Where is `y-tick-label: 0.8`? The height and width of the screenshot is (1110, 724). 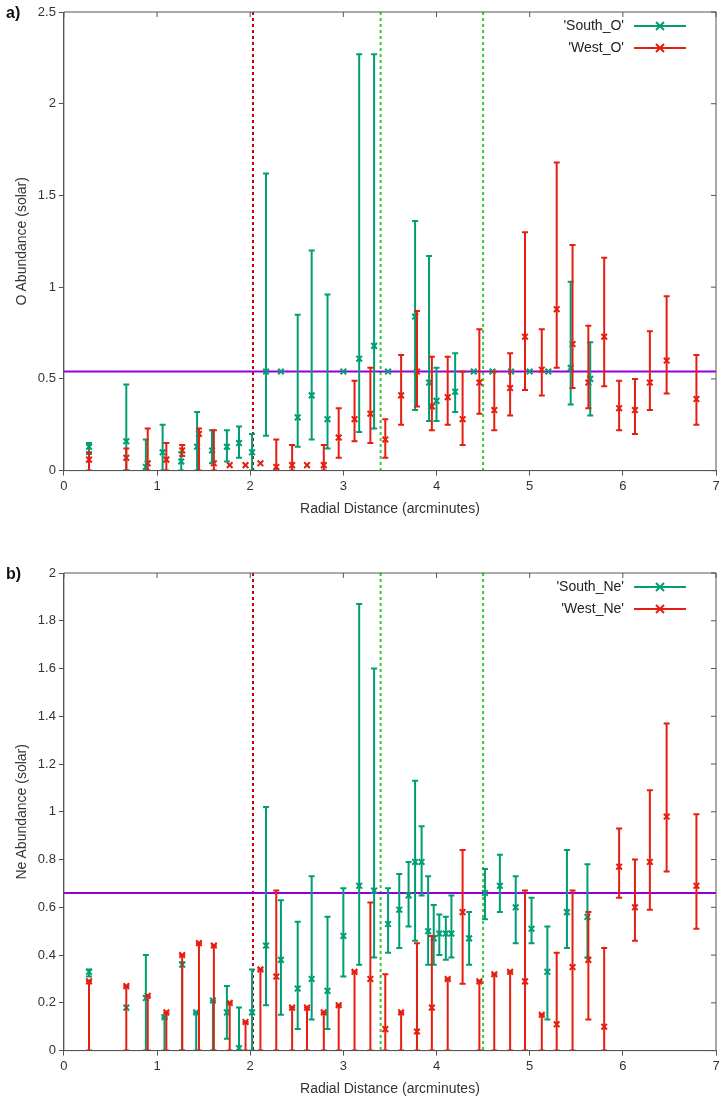
y-tick-label: 0.8 is located at coordinates (46, 859).